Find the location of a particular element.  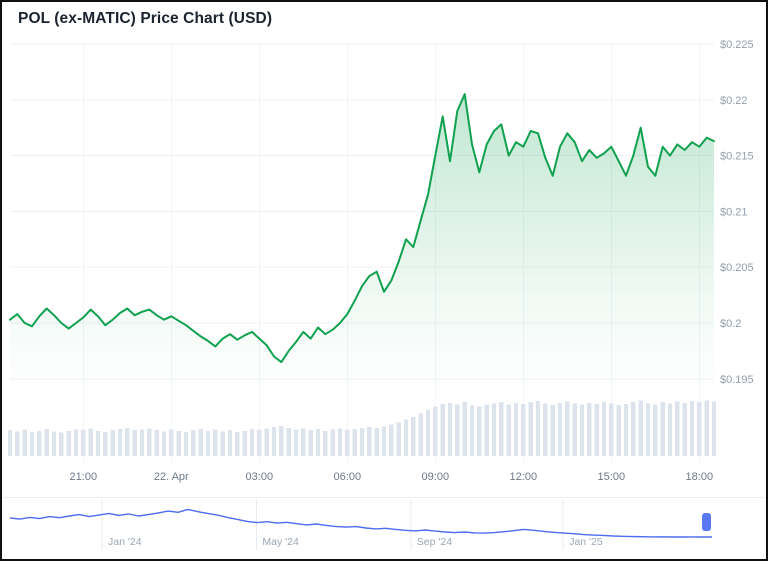

x-axis-label: 06:00 is located at coordinates (348, 477).